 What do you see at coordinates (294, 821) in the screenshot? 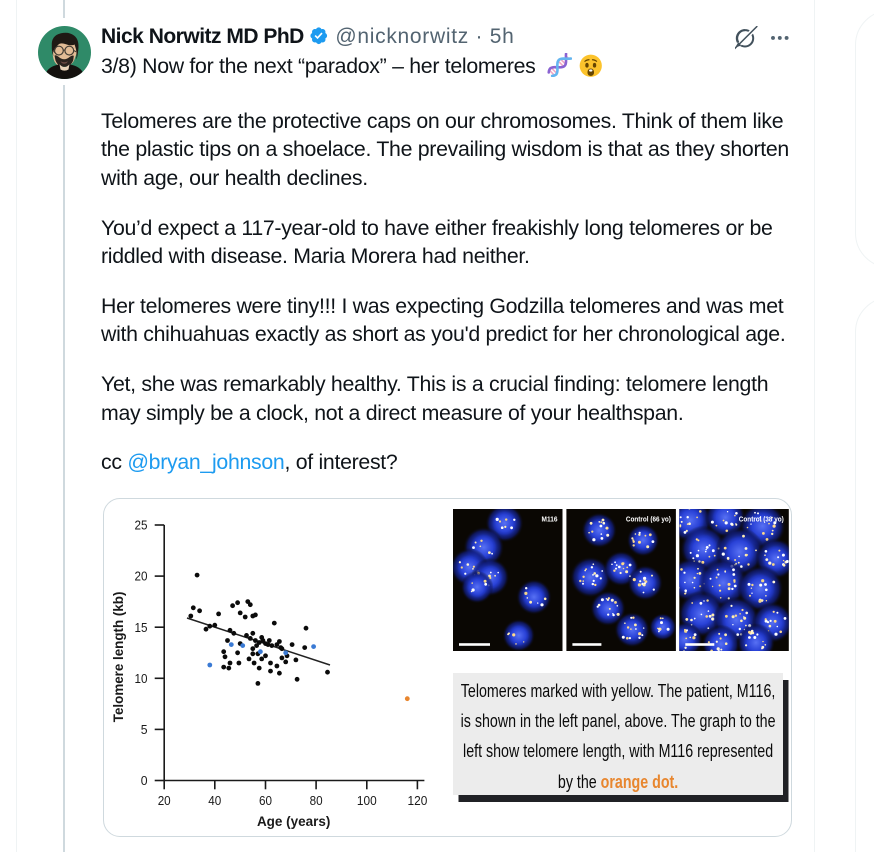
I see `svg-text: Age (years)` at bounding box center [294, 821].